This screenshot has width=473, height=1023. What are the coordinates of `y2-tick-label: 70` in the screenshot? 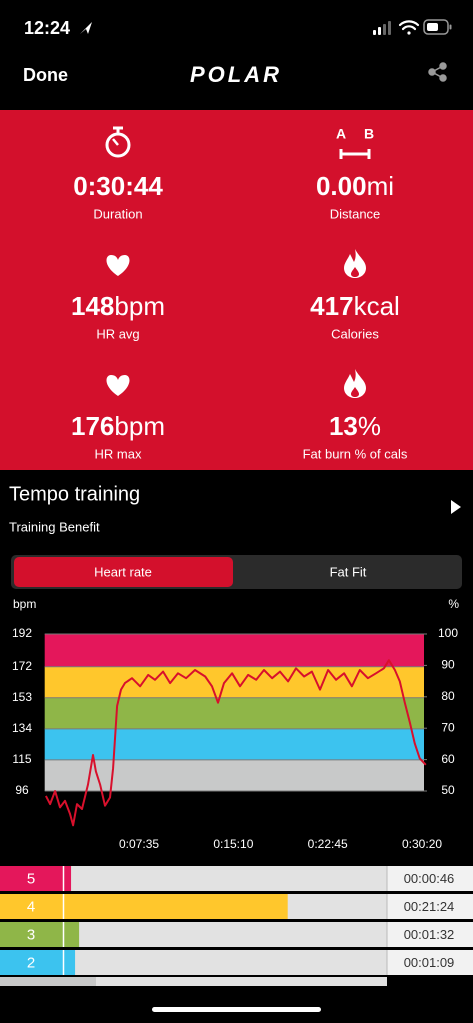 It's located at (448, 727).